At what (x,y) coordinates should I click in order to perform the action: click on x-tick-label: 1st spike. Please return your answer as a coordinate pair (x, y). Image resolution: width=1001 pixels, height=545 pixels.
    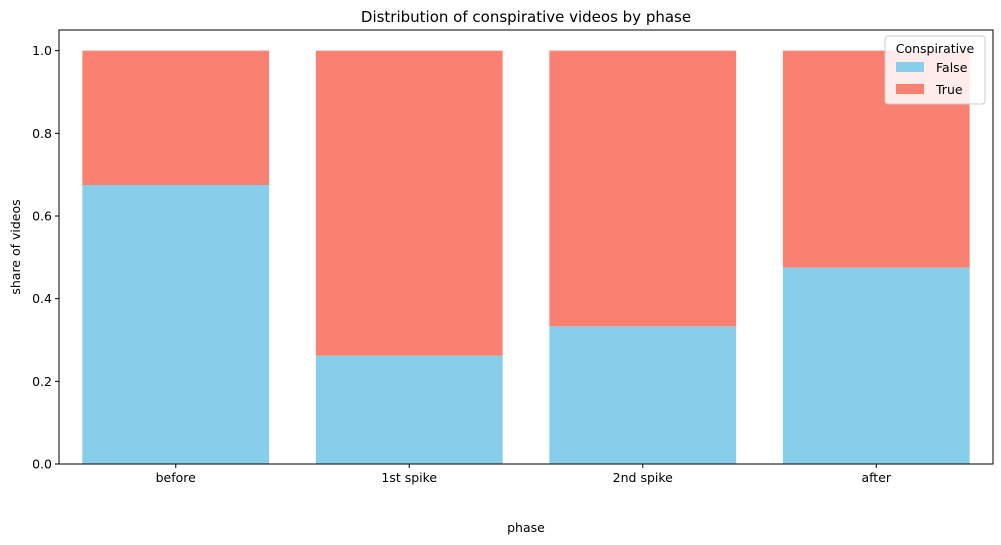
    Looking at the image, I should click on (409, 477).